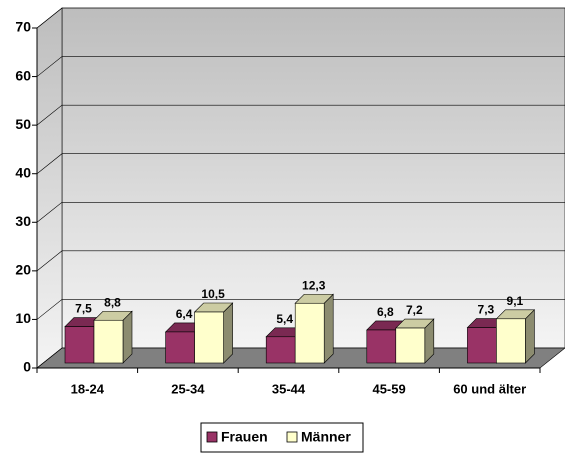  Describe the element at coordinates (27, 367) in the screenshot. I see `y-tick-label: 0` at that location.